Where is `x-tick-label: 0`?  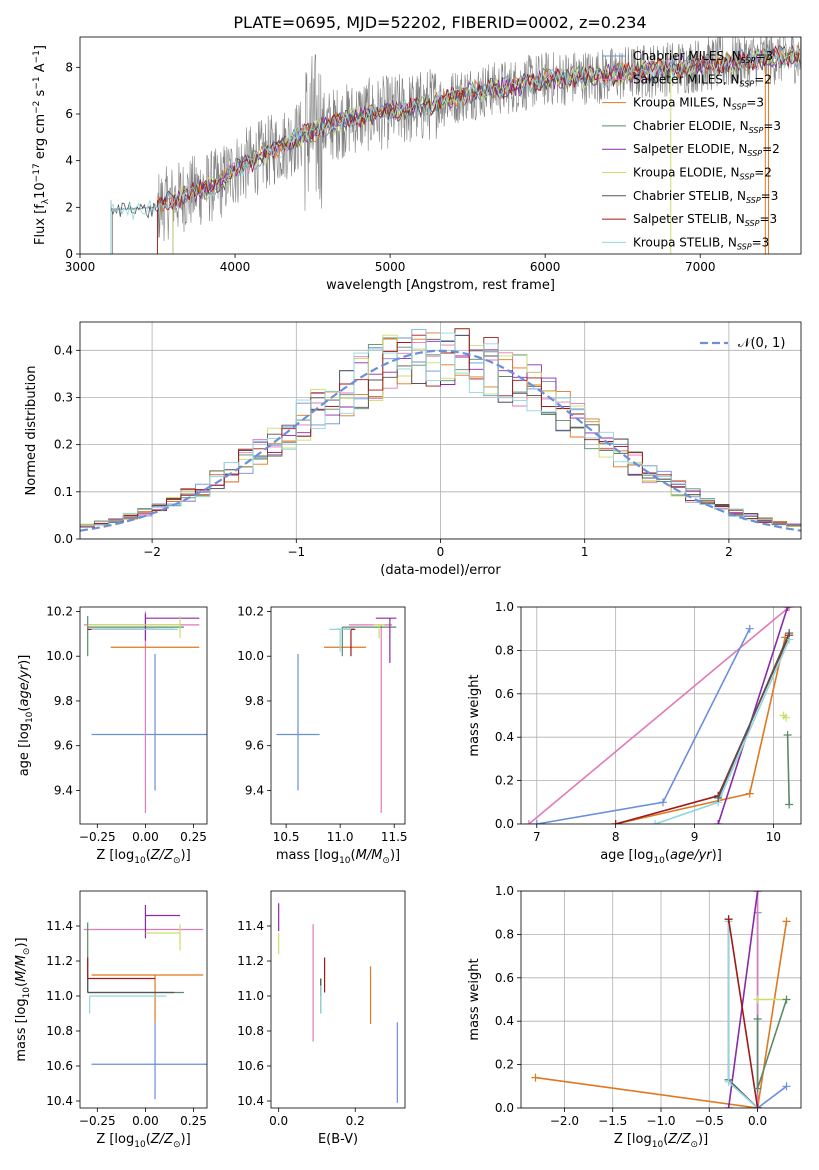
x-tick-label: 0 is located at coordinates (441, 552).